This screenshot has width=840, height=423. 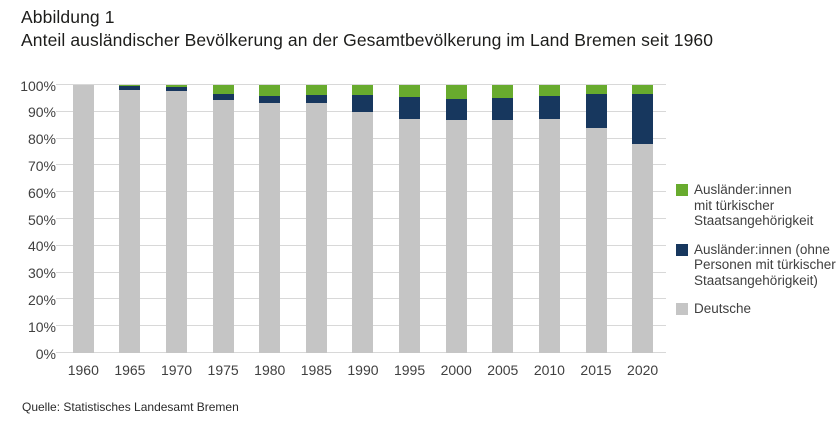 I want to click on bar-slot-1970, so click(x=176, y=219).